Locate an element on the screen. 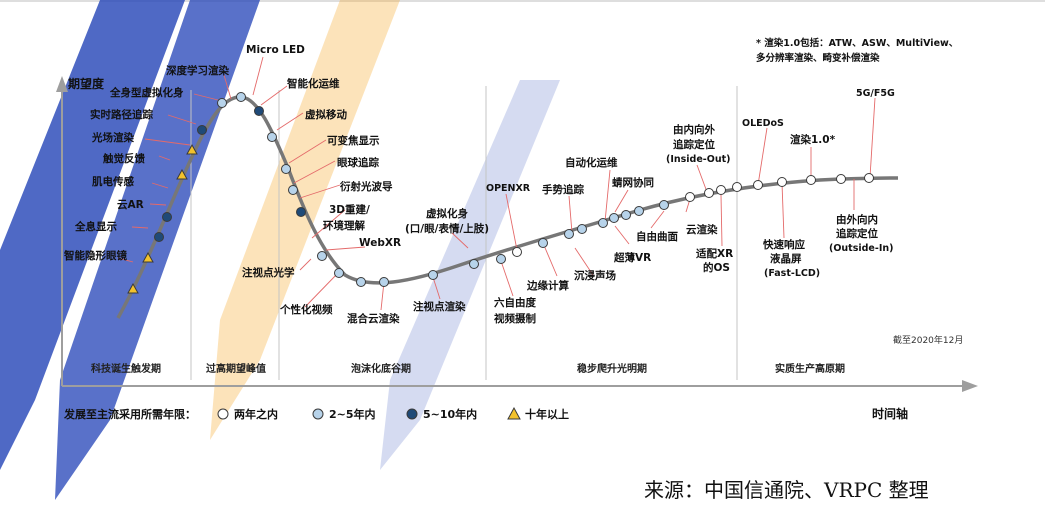  tech-label: 触觉反馈 is located at coordinates (123, 158).